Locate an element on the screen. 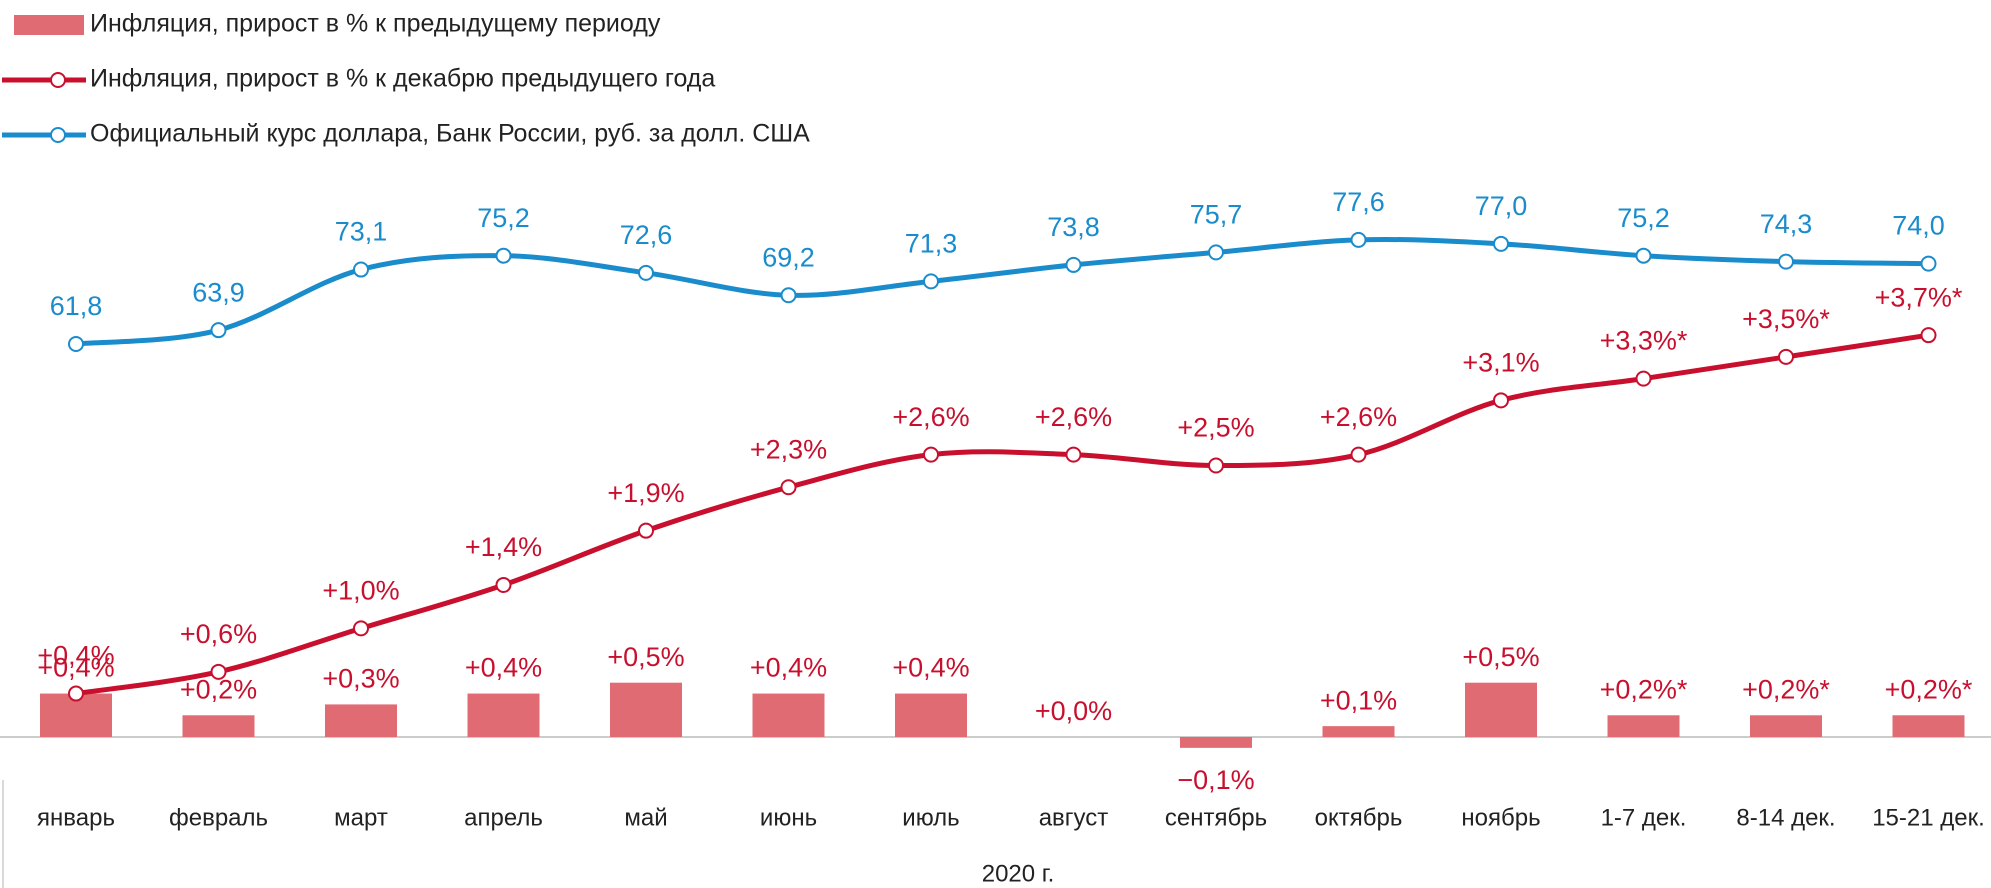 This screenshot has height=888, width=1991. point-label: +3,3%* is located at coordinates (1644, 341).